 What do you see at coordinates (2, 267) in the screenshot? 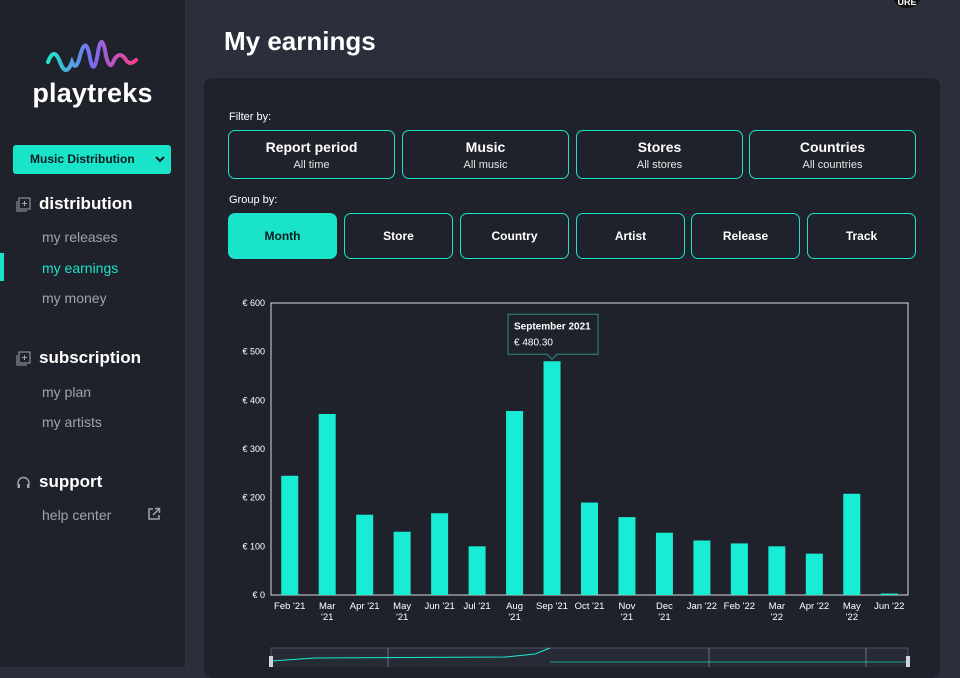
I see `active-indicator` at bounding box center [2, 267].